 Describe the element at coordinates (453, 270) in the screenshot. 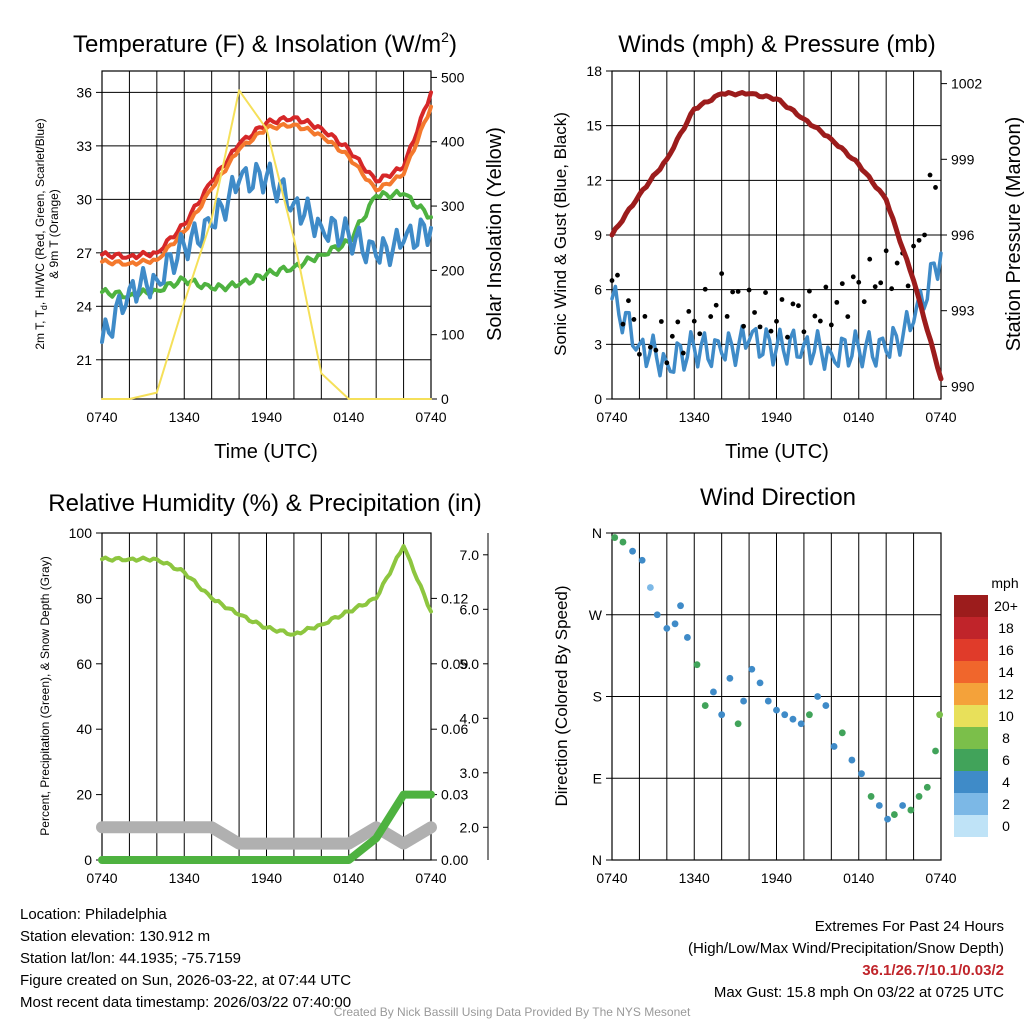

I see `temp-y2tick-2: 200` at that location.